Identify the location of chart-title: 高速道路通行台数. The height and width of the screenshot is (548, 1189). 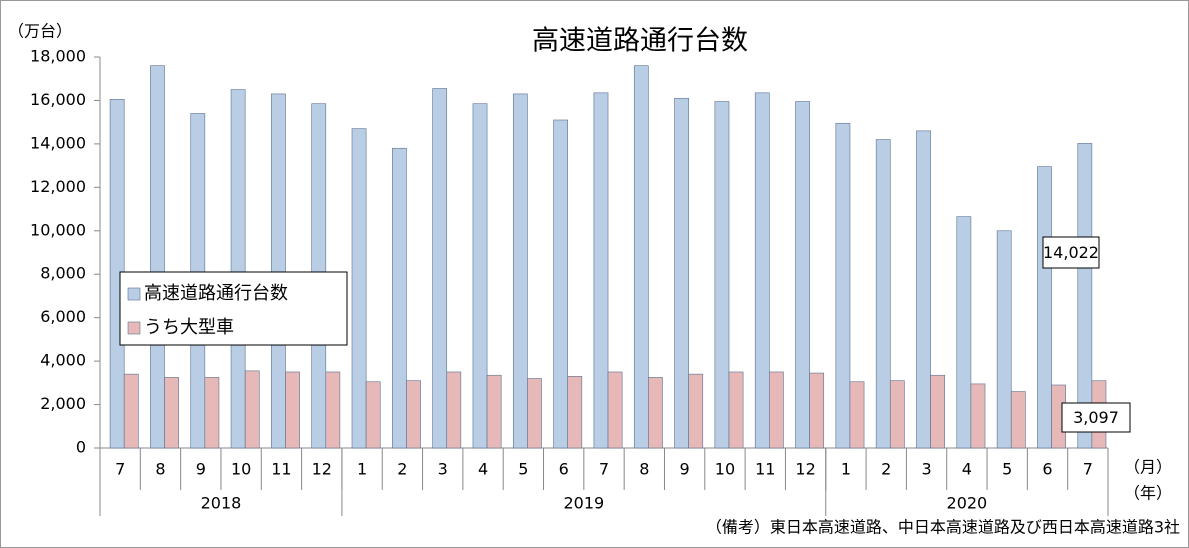
(640, 41).